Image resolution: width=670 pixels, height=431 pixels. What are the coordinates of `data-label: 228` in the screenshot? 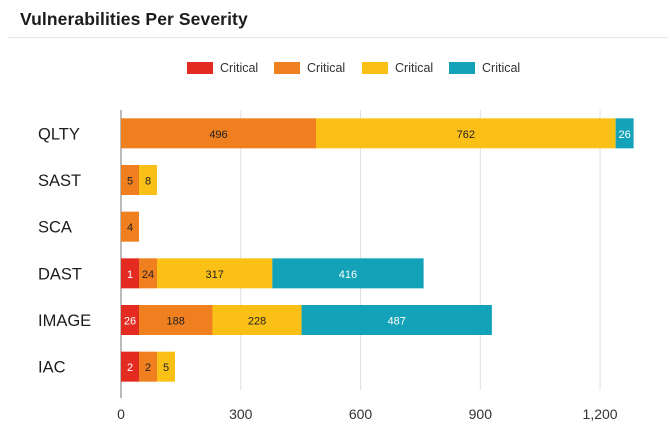 It's located at (257, 322).